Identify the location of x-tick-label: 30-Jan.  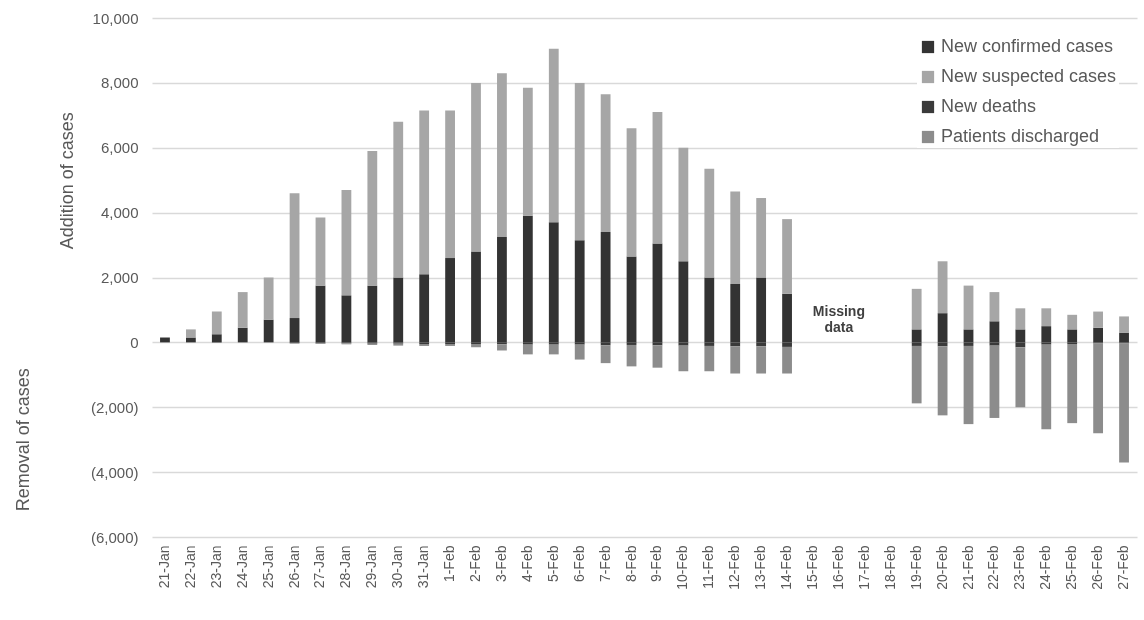
(397, 567).